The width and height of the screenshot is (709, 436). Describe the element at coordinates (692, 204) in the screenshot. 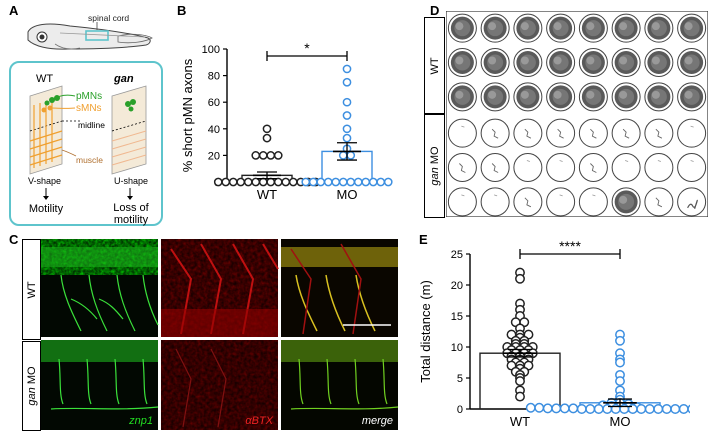

I see `well-track-medium` at that location.